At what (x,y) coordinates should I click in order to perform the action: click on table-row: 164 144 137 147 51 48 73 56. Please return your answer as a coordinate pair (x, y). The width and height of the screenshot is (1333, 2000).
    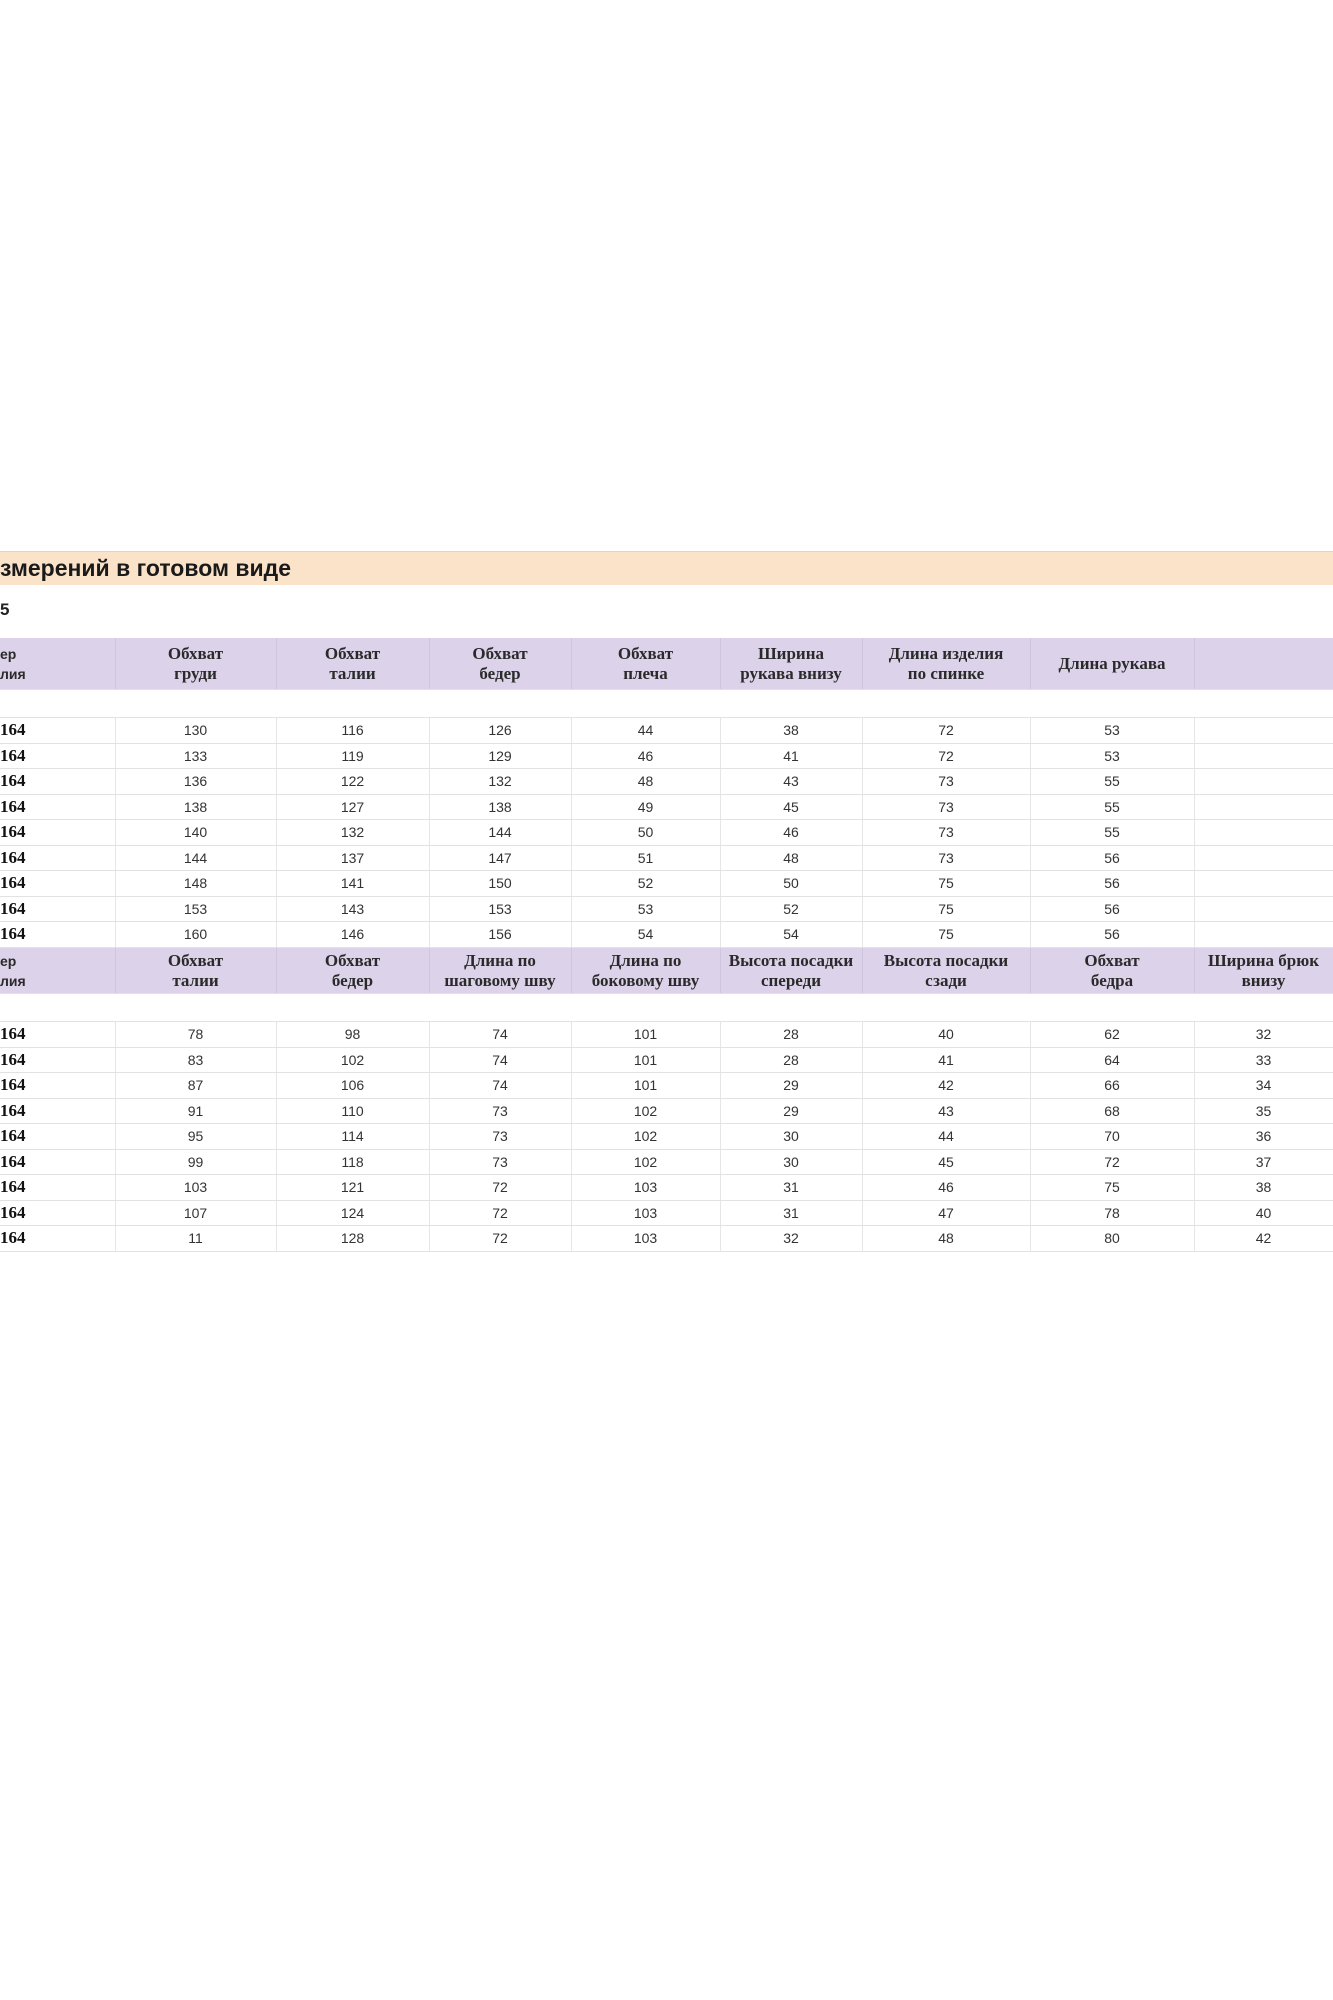
    Looking at the image, I should click on (666, 858).